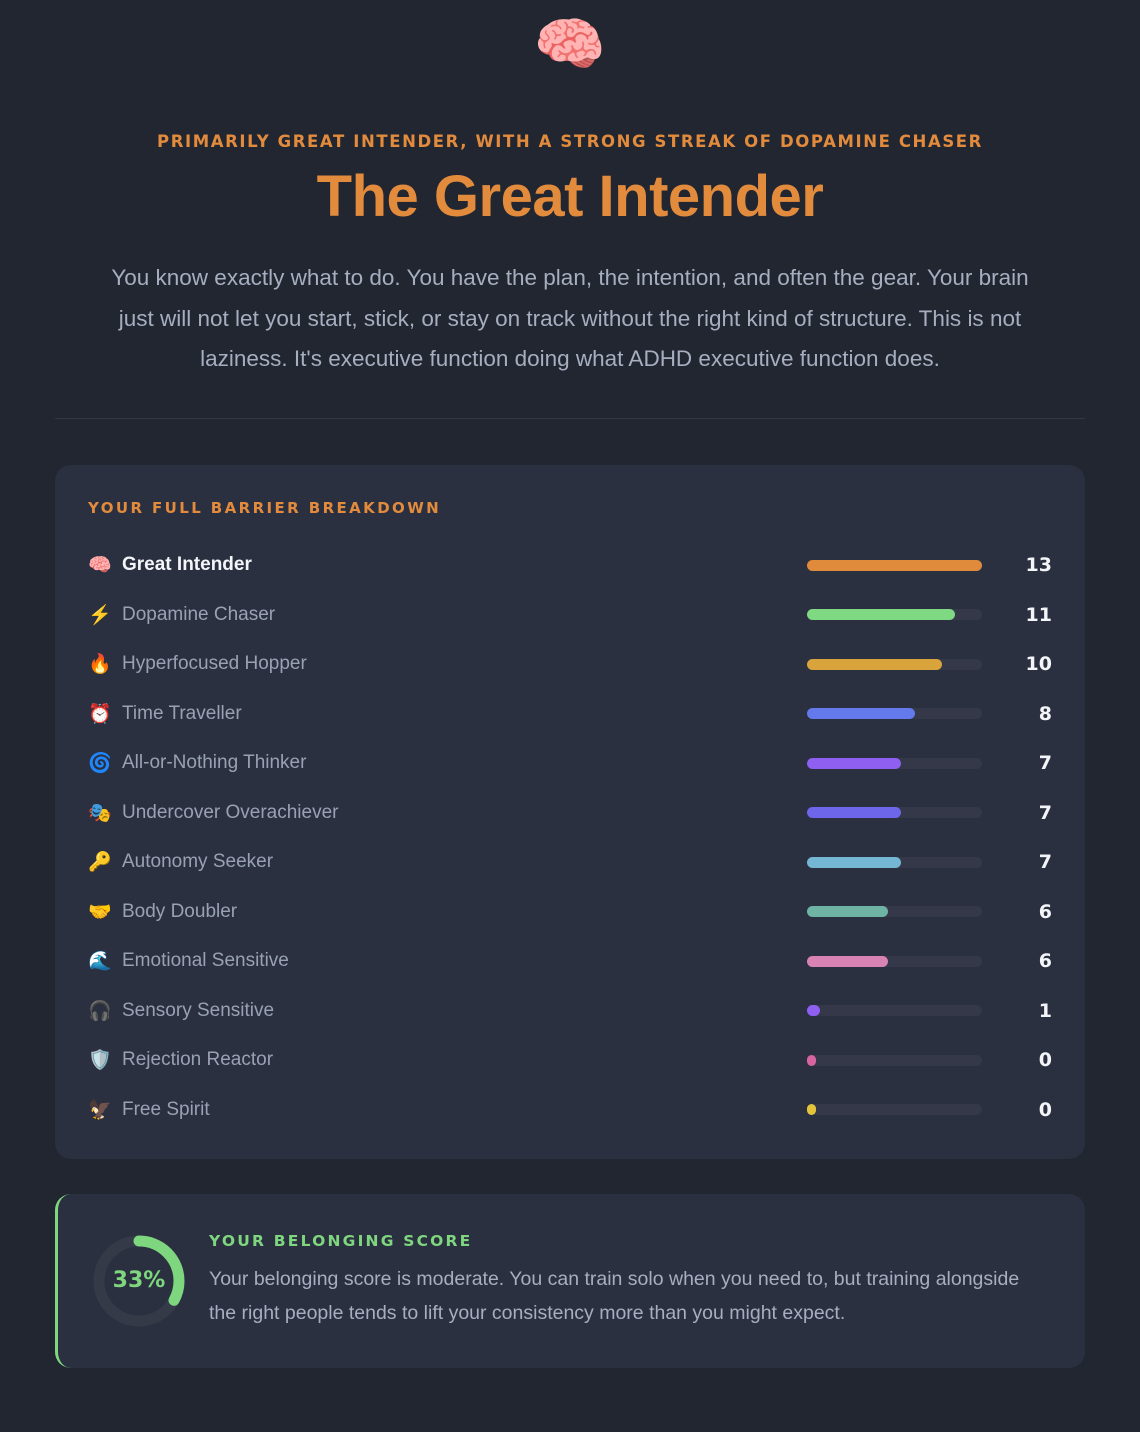 The width and height of the screenshot is (1140, 1432). I want to click on barrier-label: Great Intender, so click(187, 565).